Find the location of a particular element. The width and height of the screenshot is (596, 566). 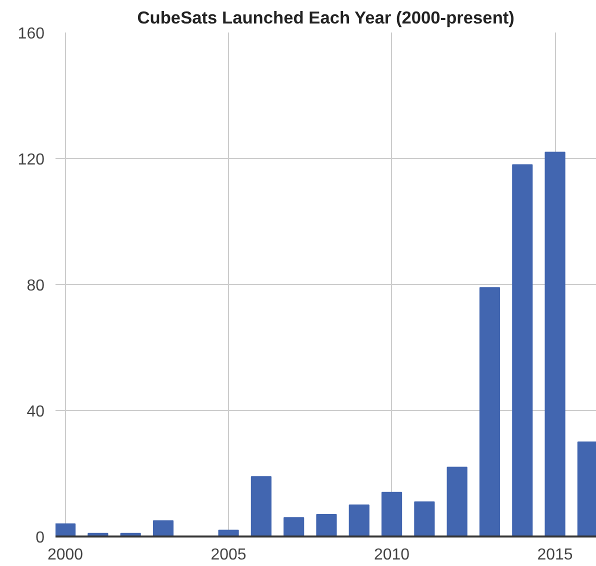

x-tick-label: 2000 is located at coordinates (66, 555).